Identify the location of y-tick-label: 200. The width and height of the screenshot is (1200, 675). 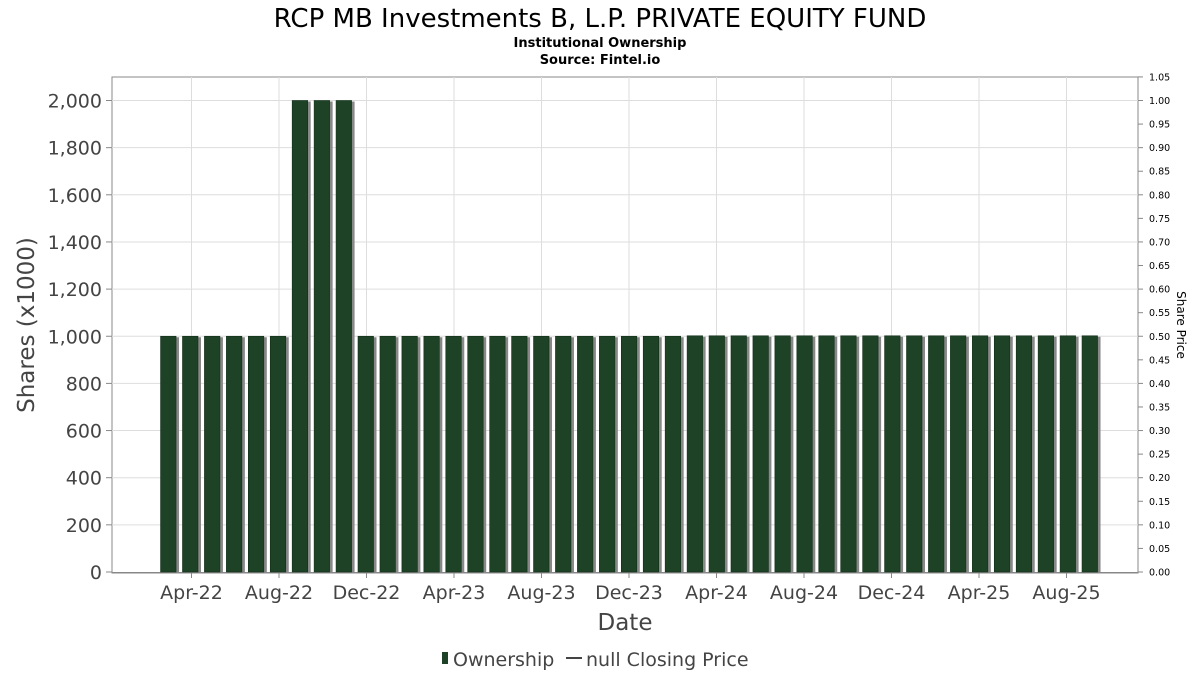
(84, 526).